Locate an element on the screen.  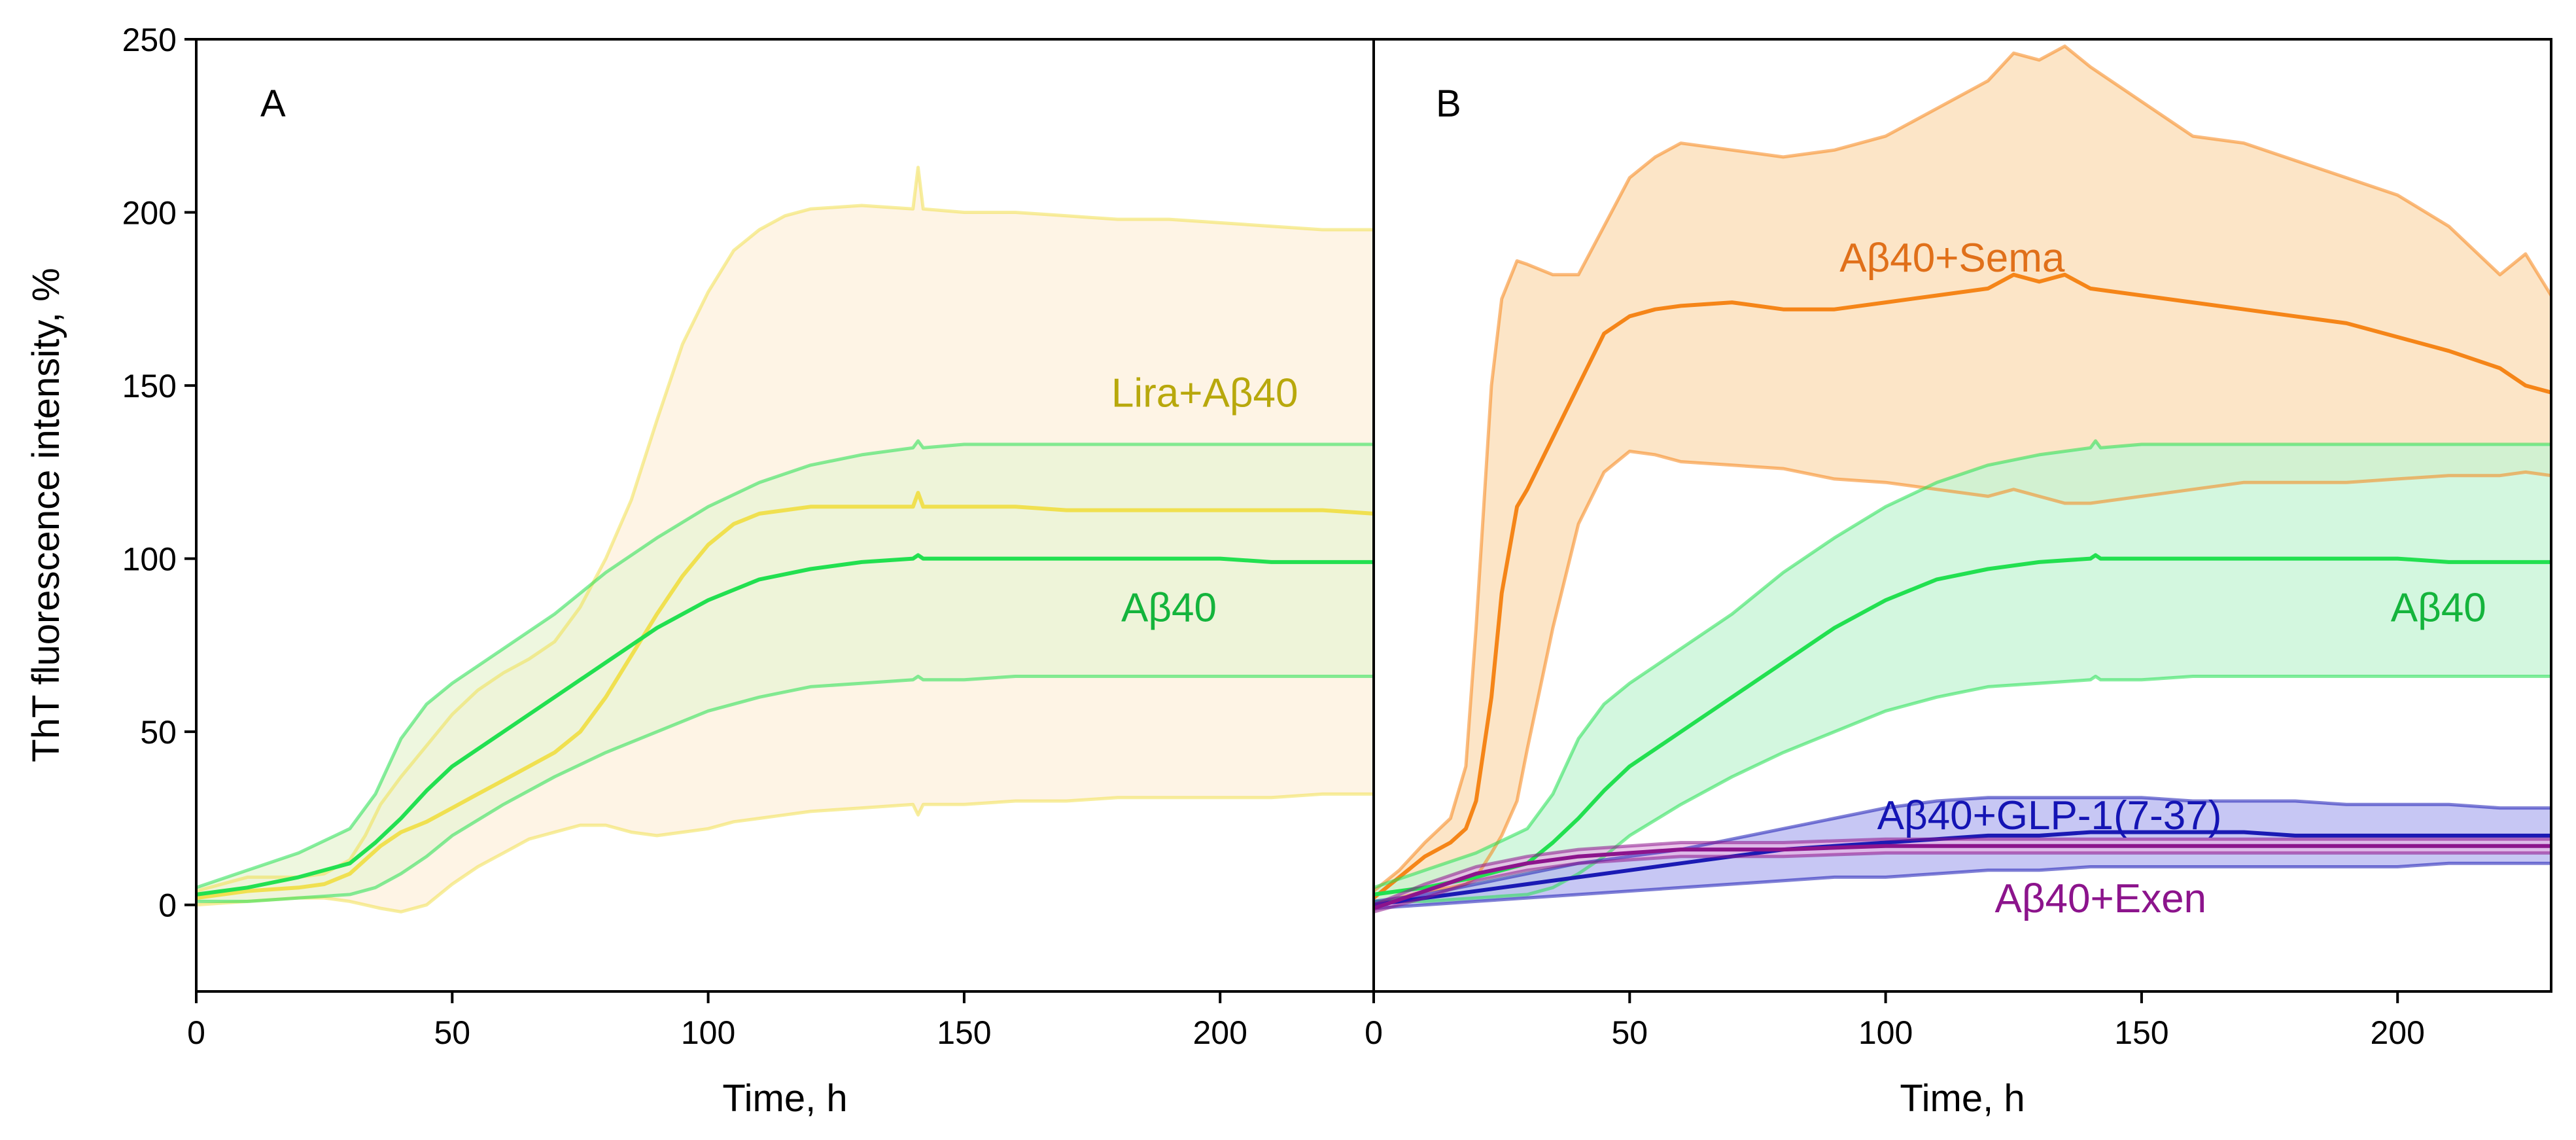
abeta40-glp-1-7-37-mean-line-b is located at coordinates (1962, 869).